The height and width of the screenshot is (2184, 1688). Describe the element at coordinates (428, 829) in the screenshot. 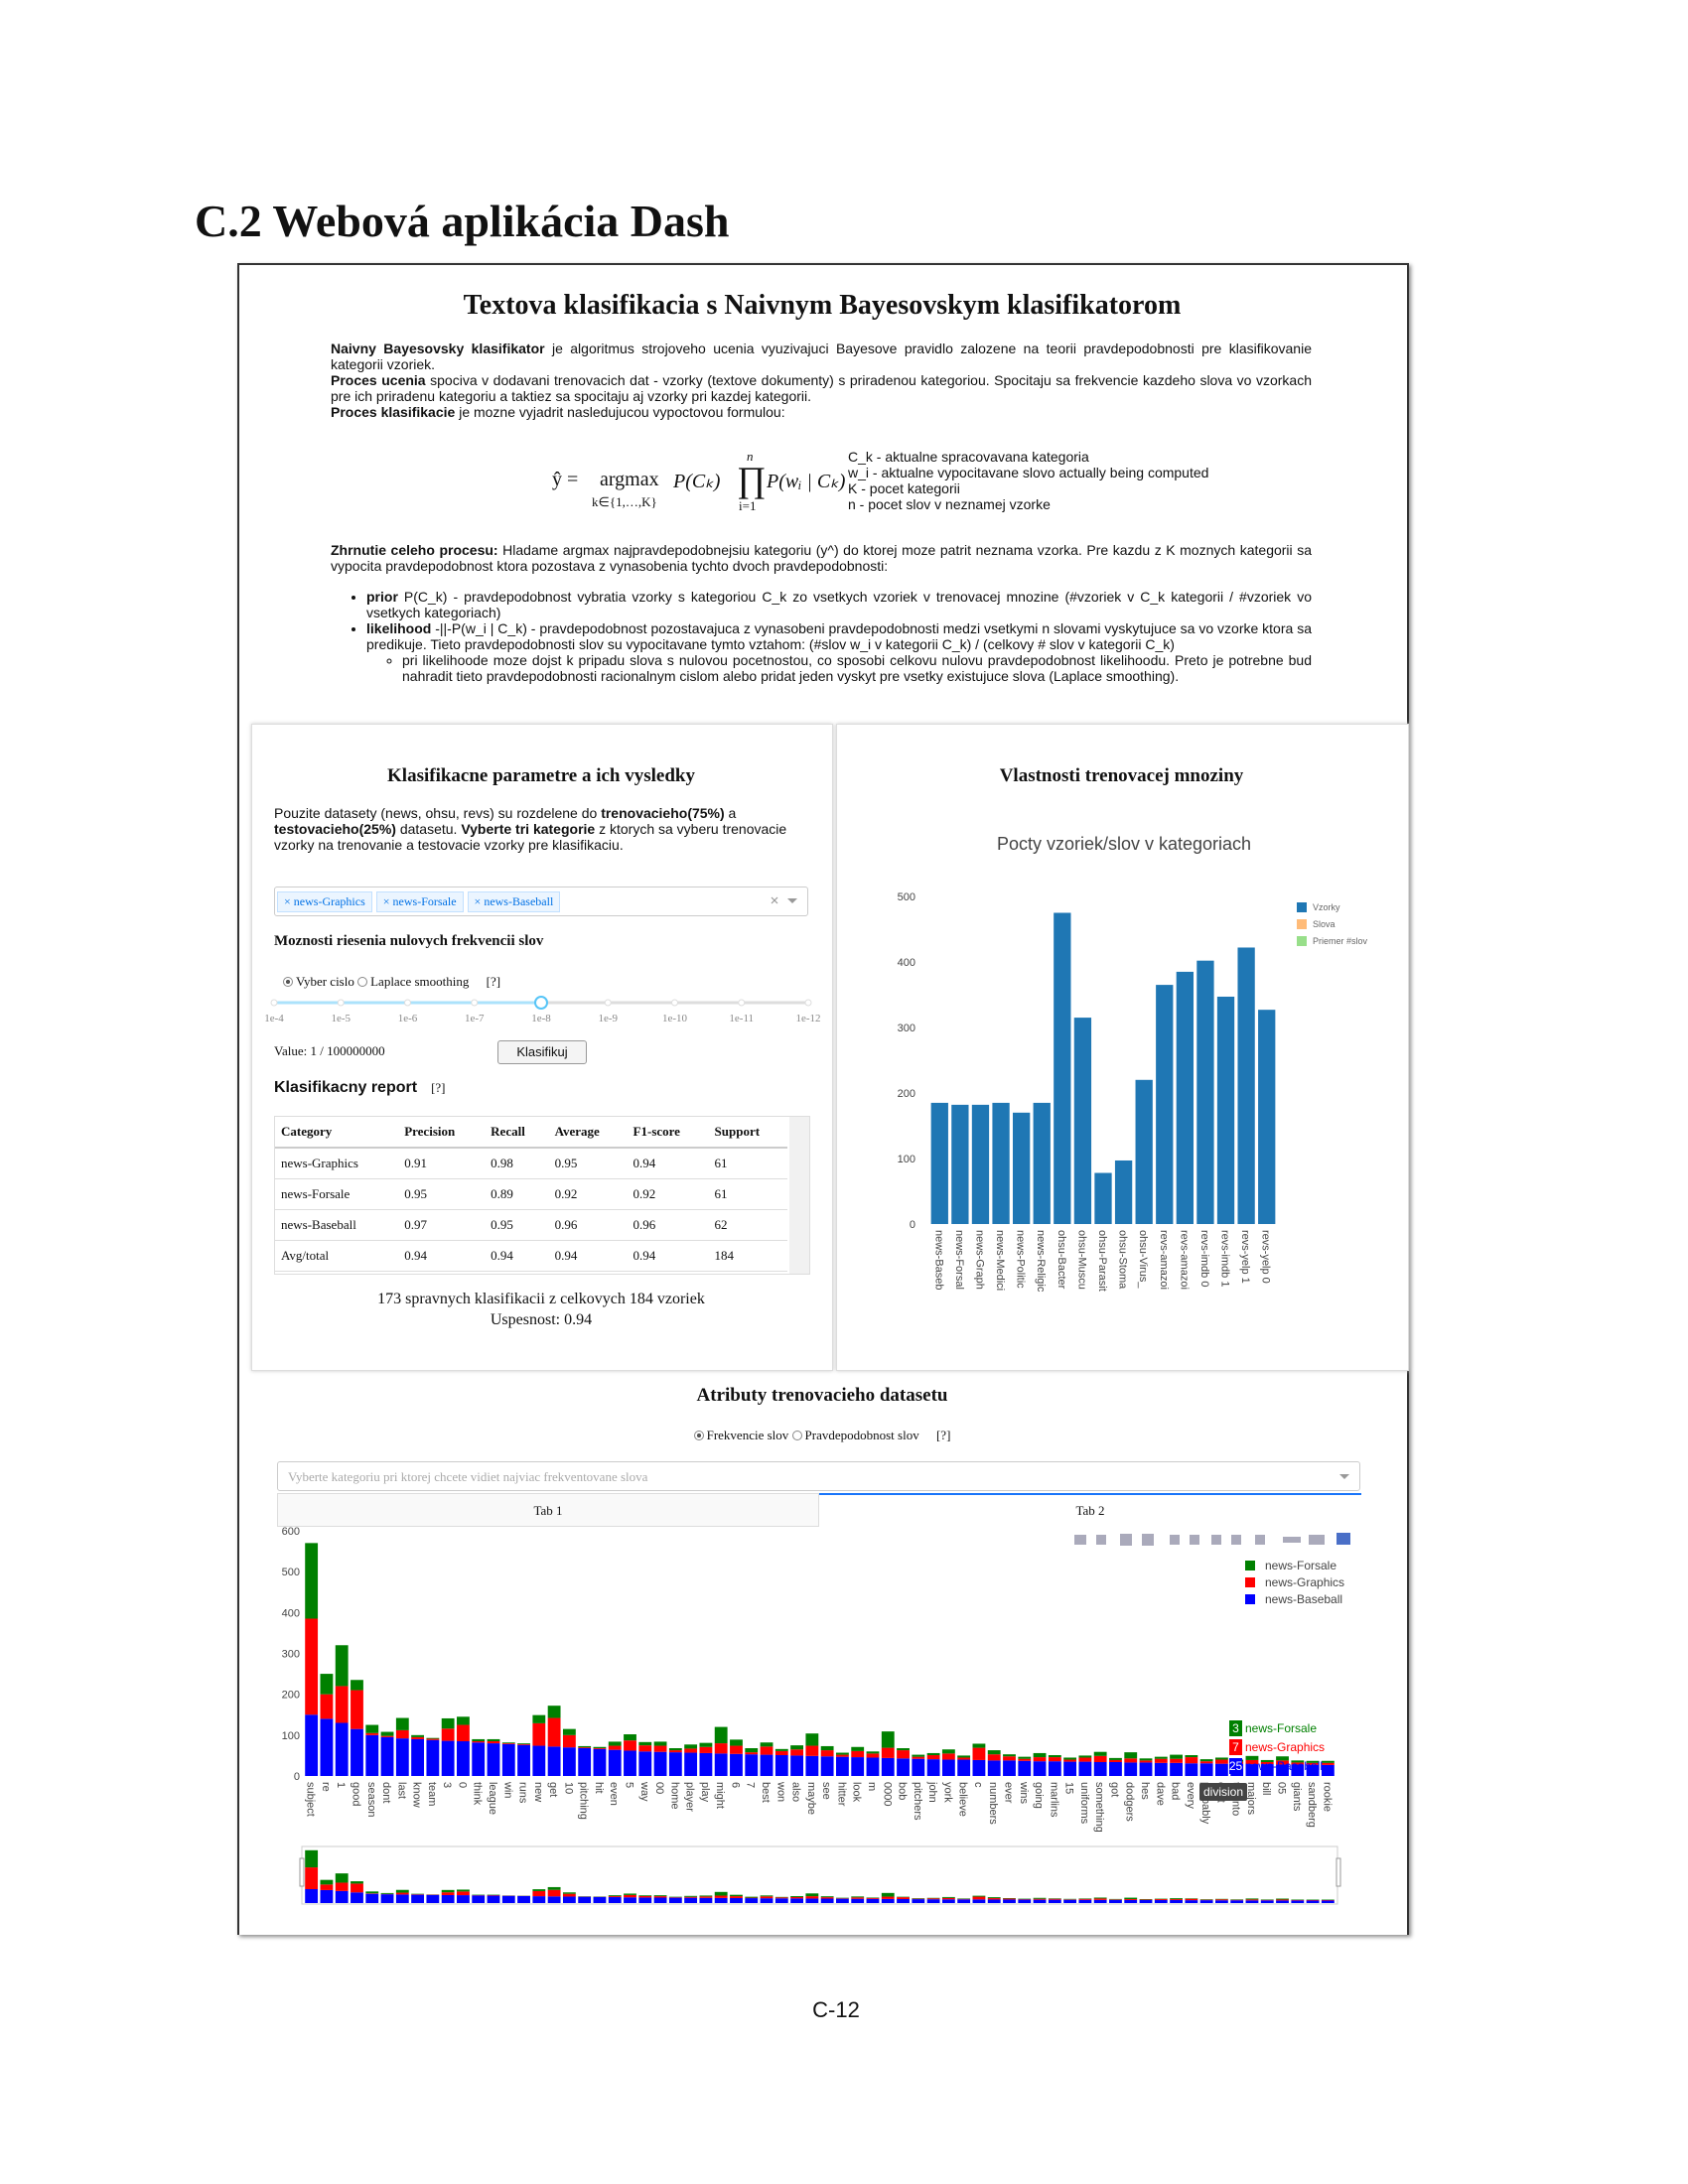

I see `text: datasetu.` at that location.